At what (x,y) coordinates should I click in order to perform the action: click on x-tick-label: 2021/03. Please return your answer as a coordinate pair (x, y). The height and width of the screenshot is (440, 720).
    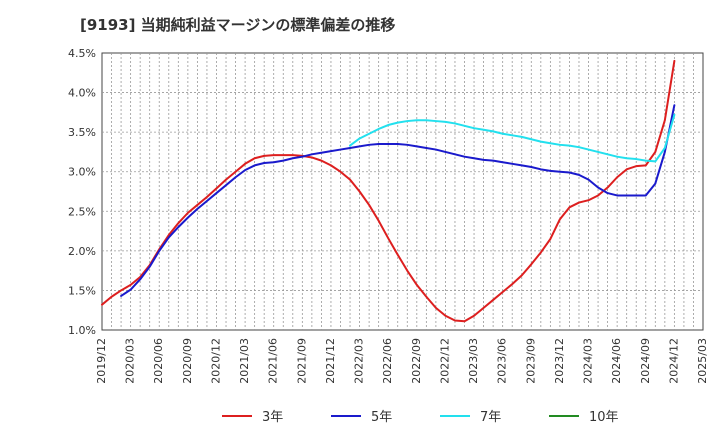
    Looking at the image, I should click on (244, 361).